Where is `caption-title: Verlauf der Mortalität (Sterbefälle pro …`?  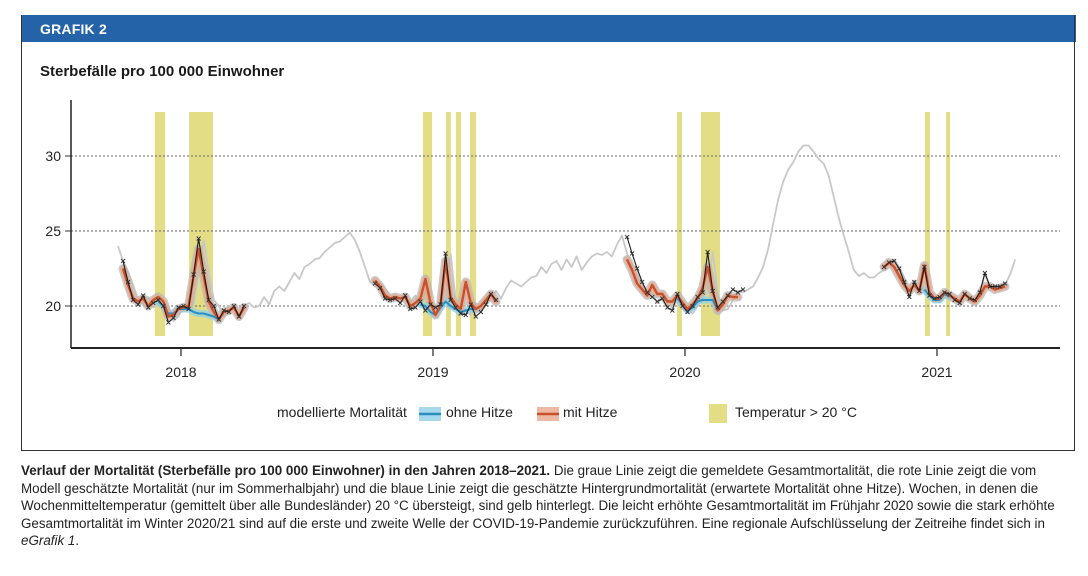 caption-title: Verlauf der Mortalität (Sterbefälle pro … is located at coordinates (286, 470).